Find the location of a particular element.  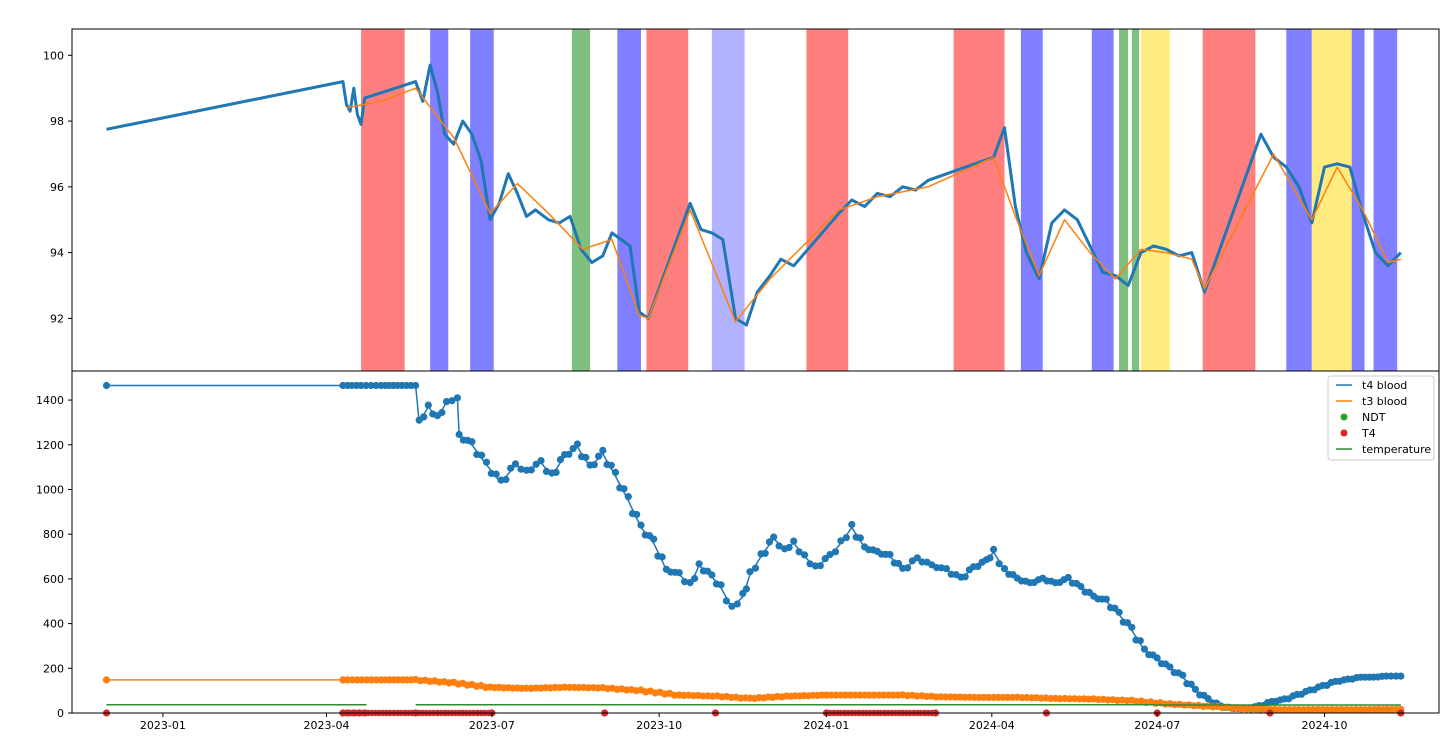

top-chart-y-axis: 92 94 96 98 100 is located at coordinates (57, 187).